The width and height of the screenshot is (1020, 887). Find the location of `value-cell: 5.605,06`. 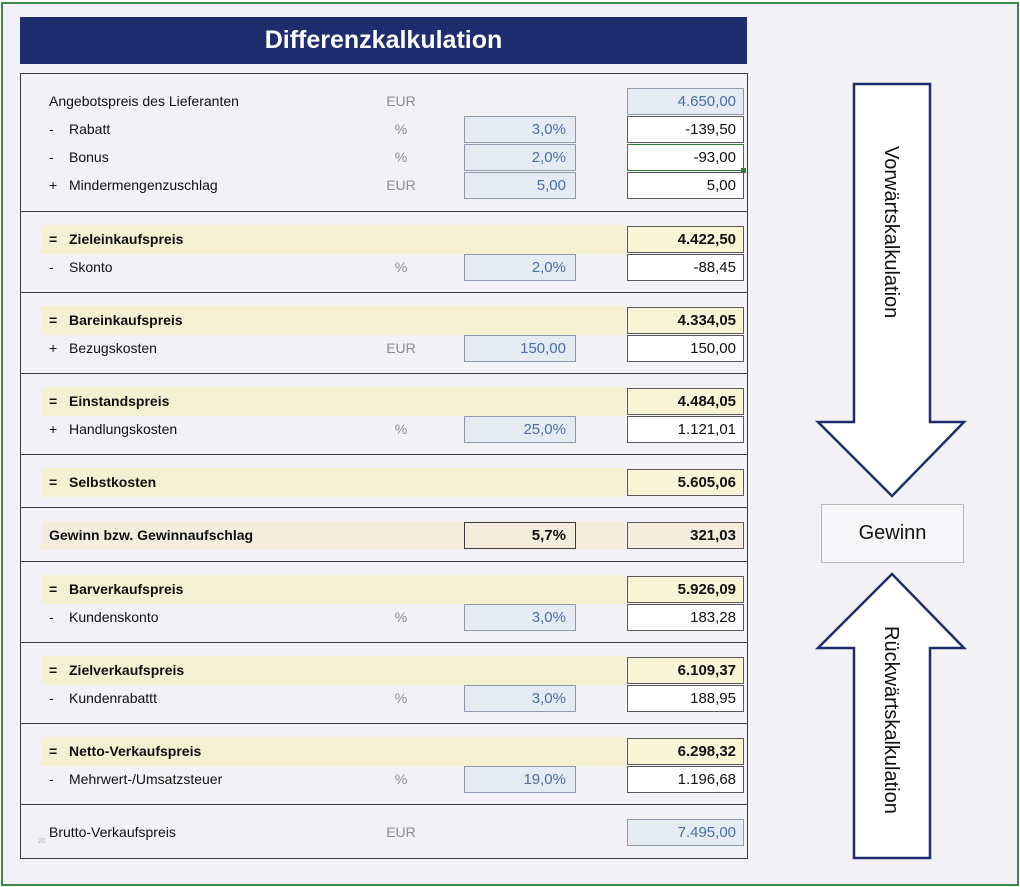

value-cell: 5.605,06 is located at coordinates (685, 482).